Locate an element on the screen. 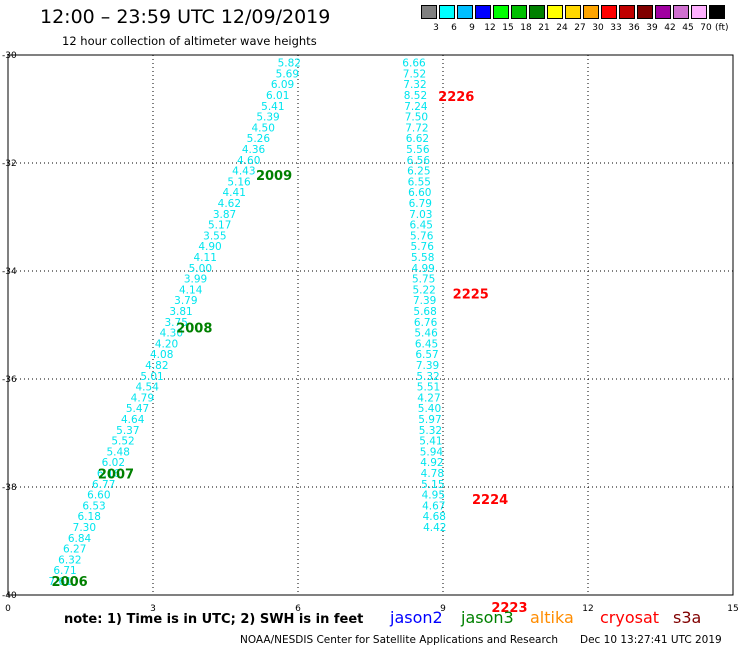 This screenshot has height=650, width=740. data-value-label: 4.43 is located at coordinates (243, 172).